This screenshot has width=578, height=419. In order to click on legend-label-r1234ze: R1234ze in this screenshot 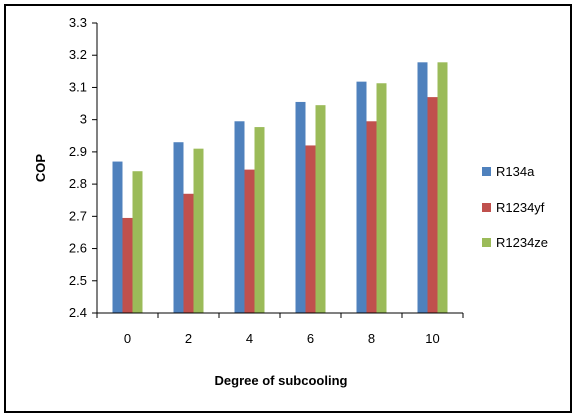, I will do `click(522, 242)`.